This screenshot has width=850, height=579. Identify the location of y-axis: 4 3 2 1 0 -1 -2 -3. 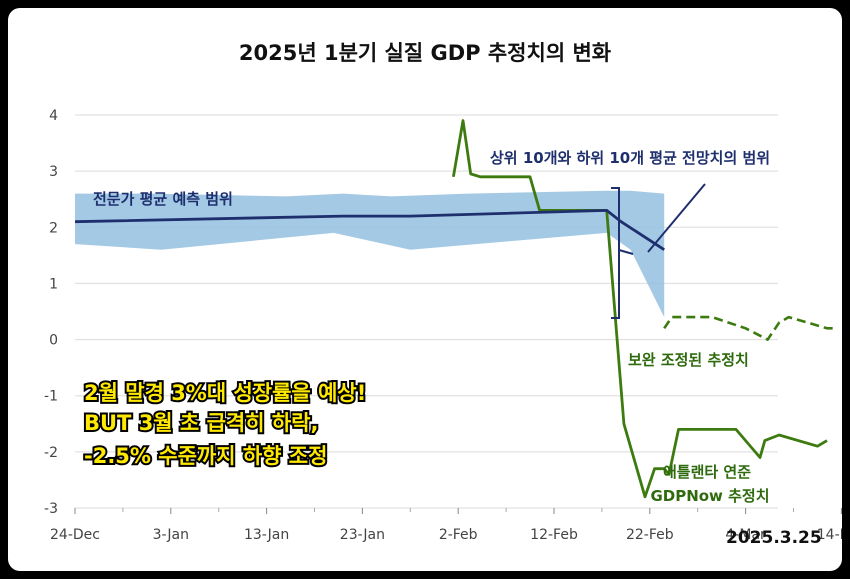
(51, 312).